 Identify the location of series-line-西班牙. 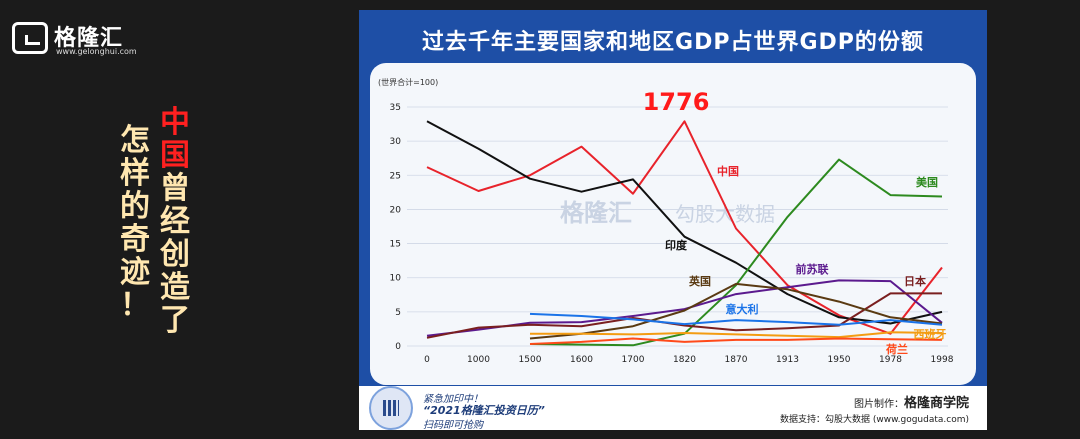
(736, 335).